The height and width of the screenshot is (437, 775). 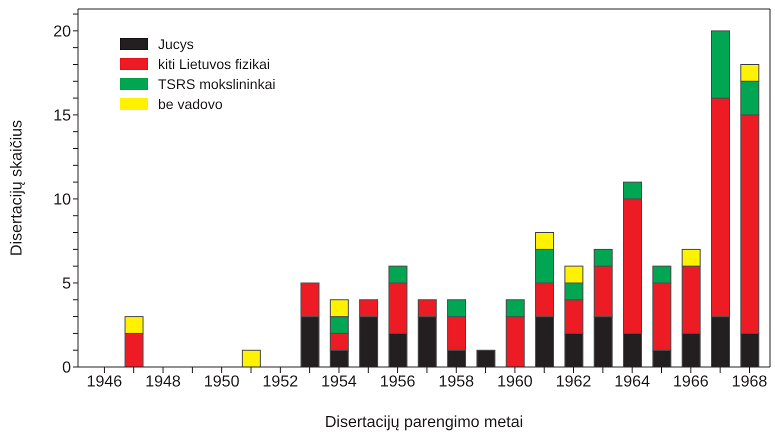 I want to click on x-tick-label: 1948, so click(x=163, y=381).